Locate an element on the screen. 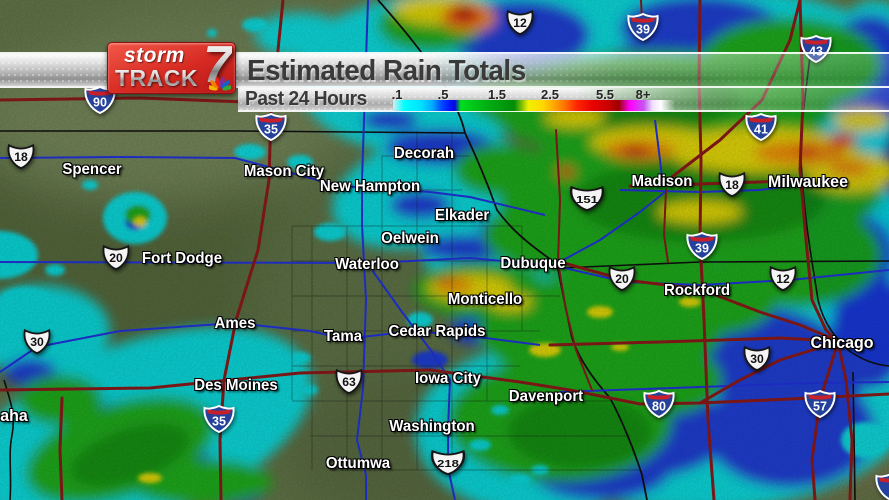 The image size is (889, 500). city-label: Ottumwa is located at coordinates (358, 463).